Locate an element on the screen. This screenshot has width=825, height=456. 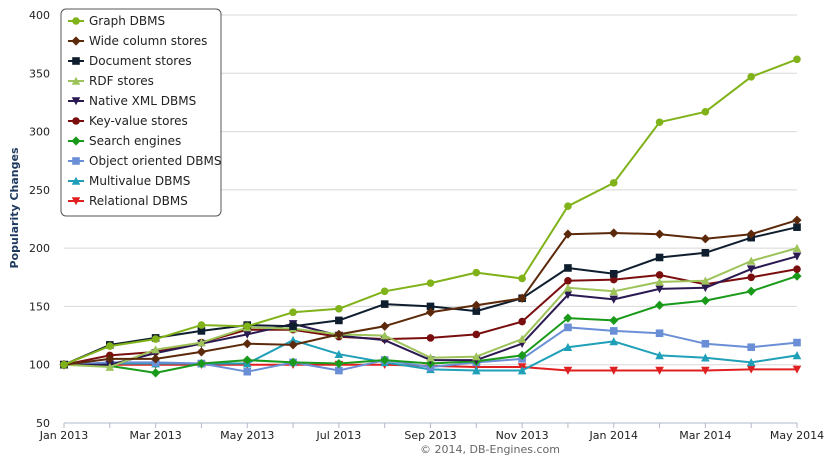
legend-item: Wide column stores is located at coordinates (137, 41).